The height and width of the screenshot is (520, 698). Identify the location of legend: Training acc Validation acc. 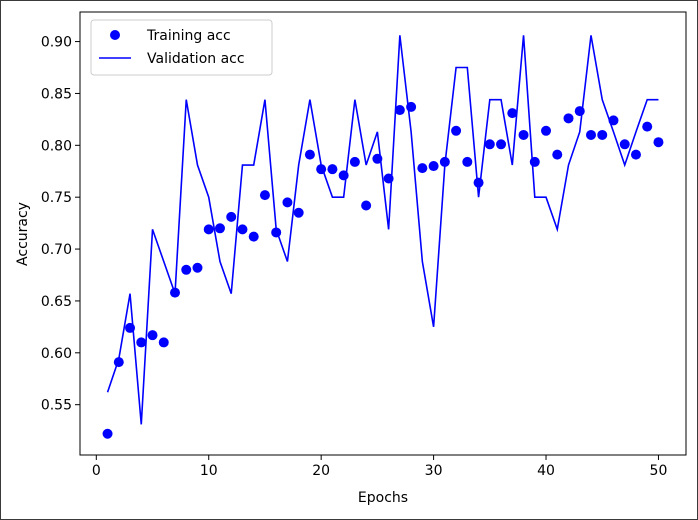
(181, 47).